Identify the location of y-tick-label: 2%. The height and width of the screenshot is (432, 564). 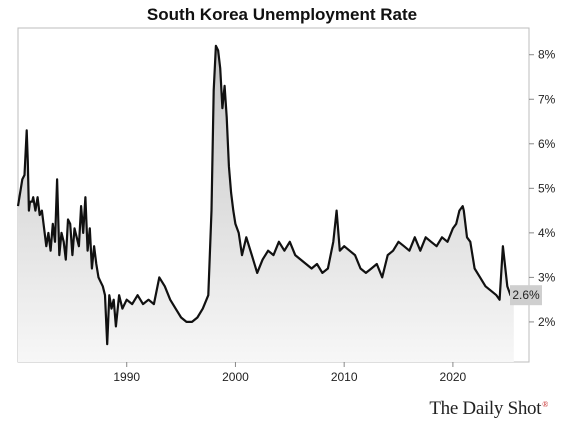
(547, 322).